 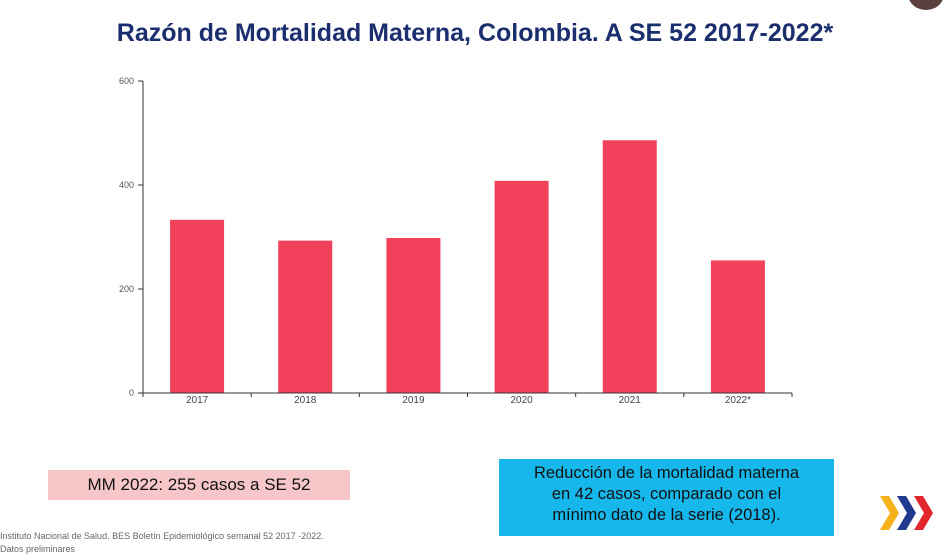 What do you see at coordinates (413, 400) in the screenshot?
I see `x-tick-label: 2019` at bounding box center [413, 400].